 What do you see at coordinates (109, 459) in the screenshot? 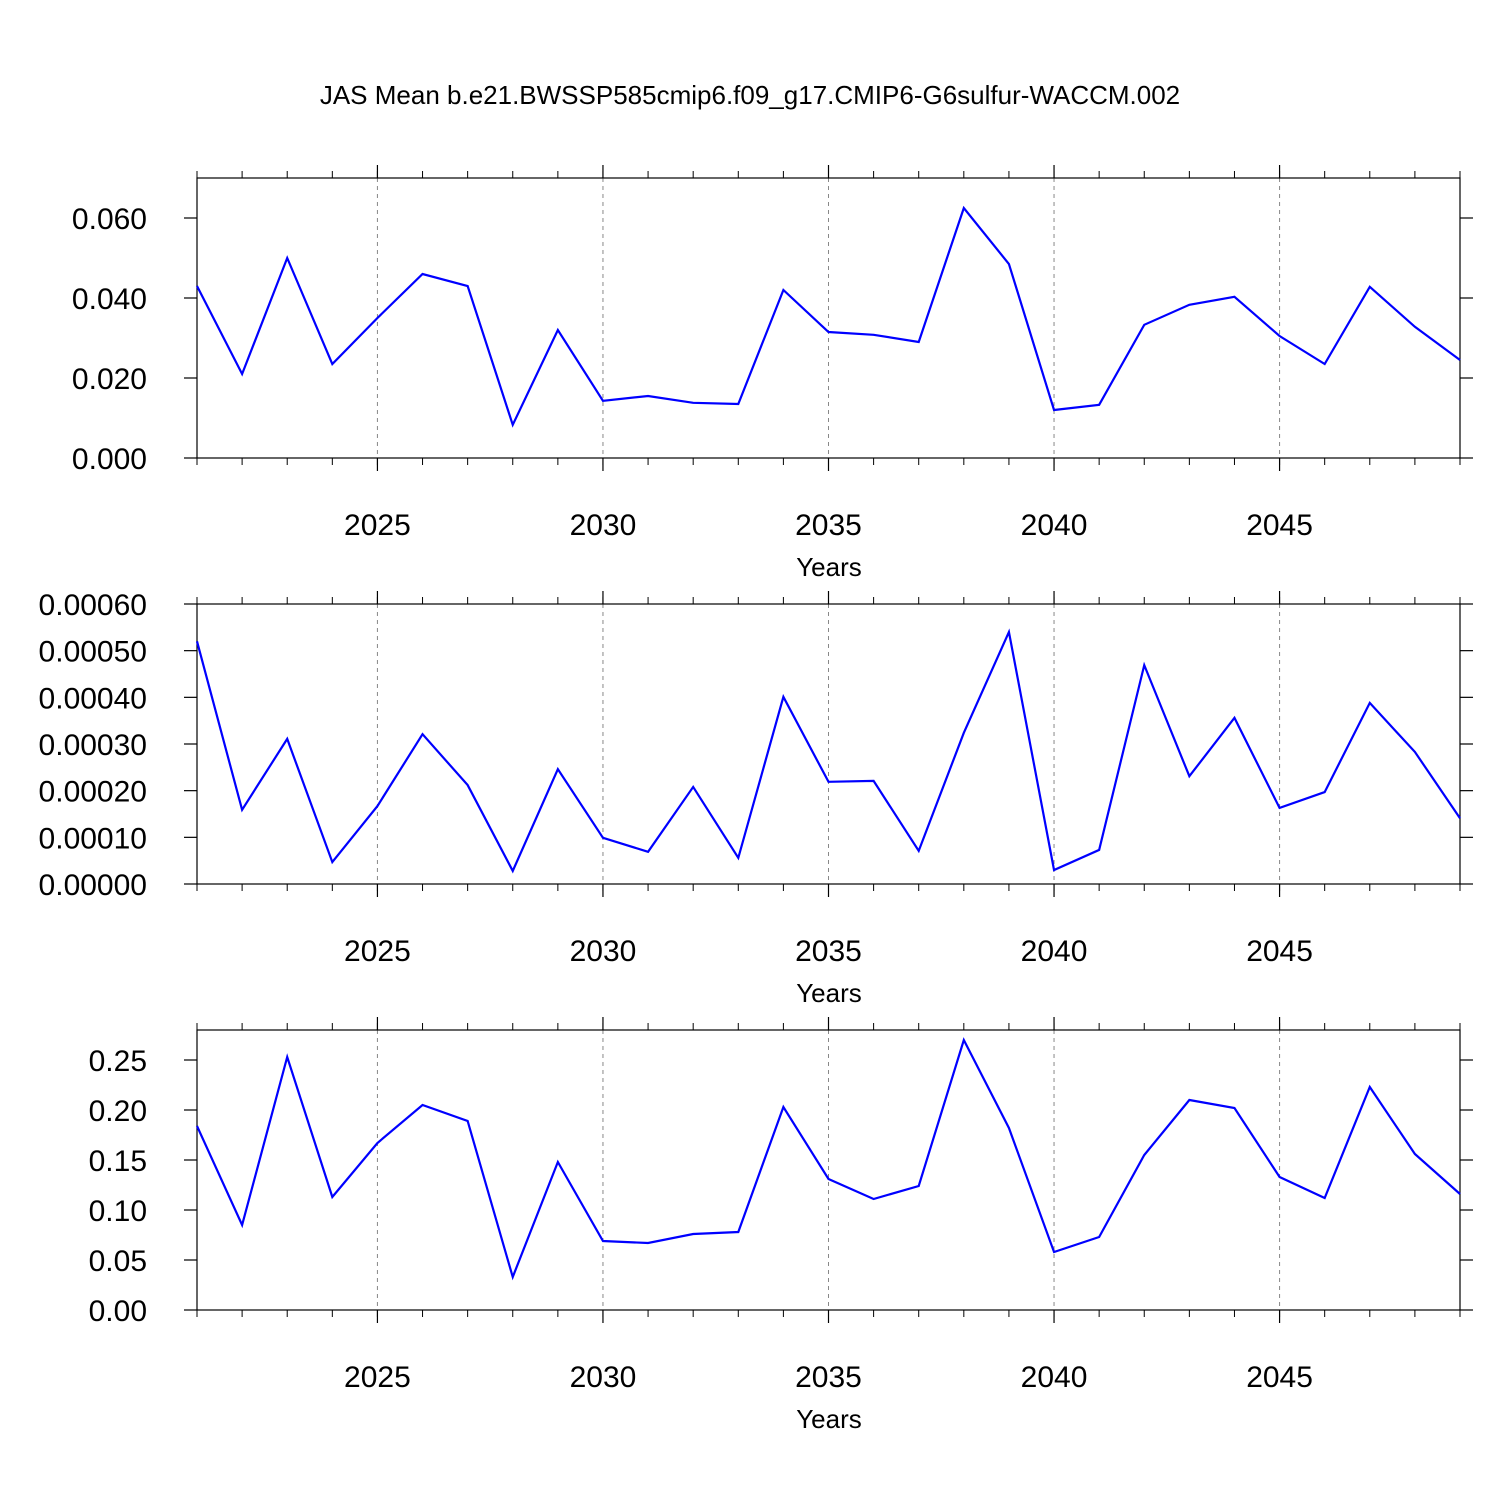
I see `y-tick-label: 0.000` at bounding box center [109, 459].